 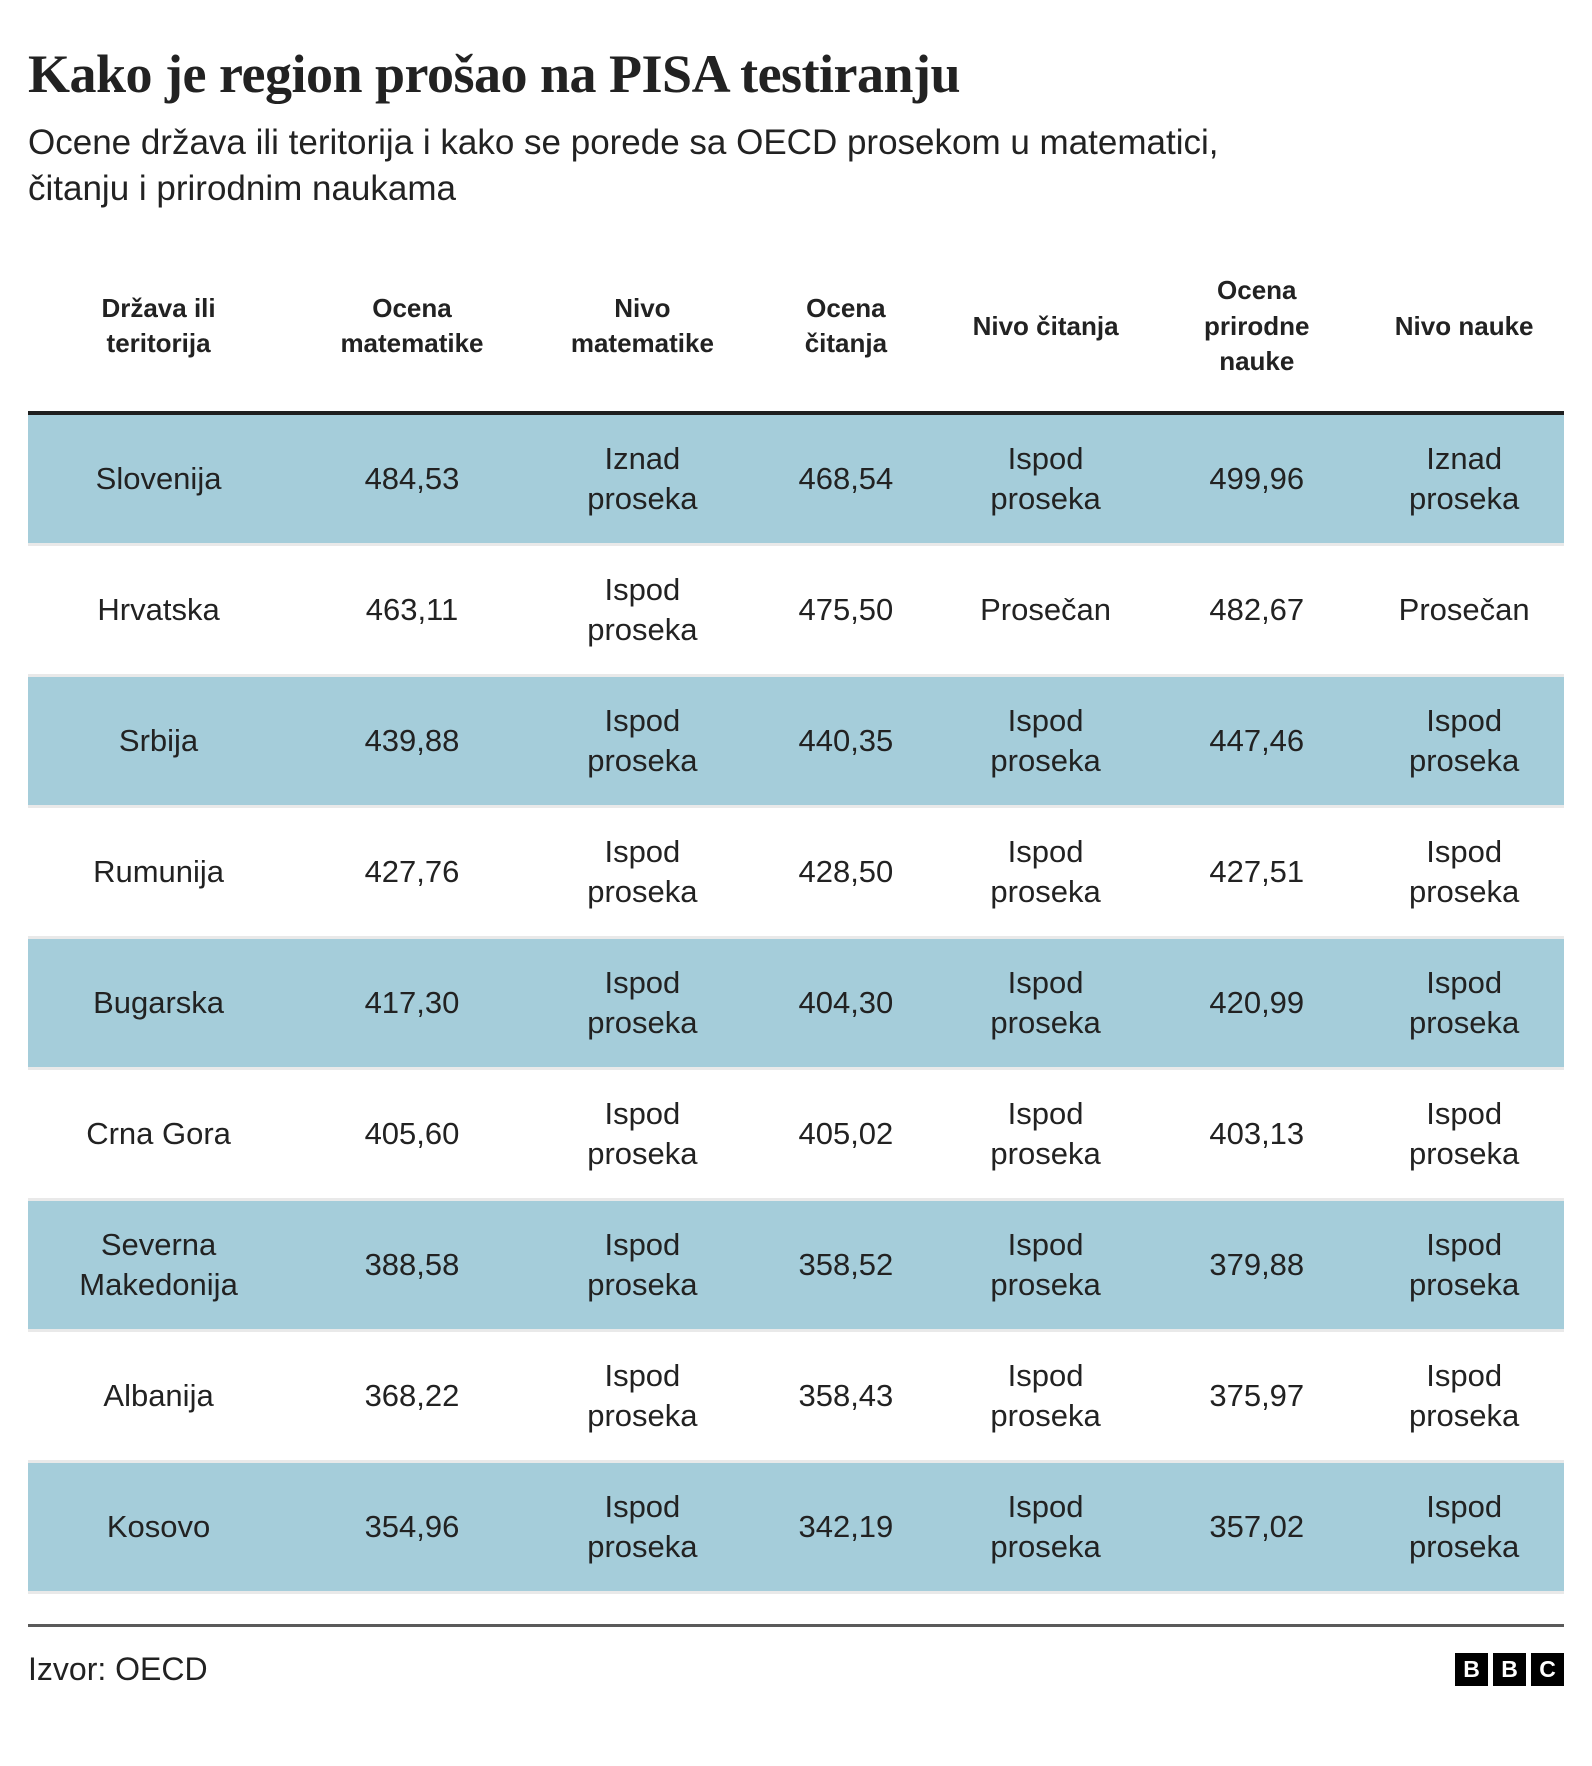 I want to click on value-cell: 342,19, so click(x=845, y=1527).